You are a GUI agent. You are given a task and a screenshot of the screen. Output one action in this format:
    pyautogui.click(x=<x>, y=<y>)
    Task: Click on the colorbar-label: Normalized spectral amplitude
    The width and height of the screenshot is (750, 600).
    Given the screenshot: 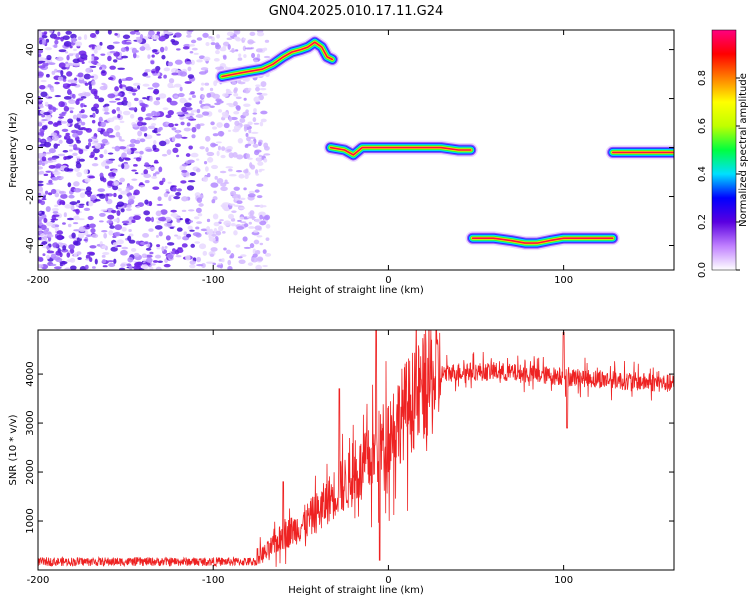 What is the action you would take?
    pyautogui.click(x=743, y=150)
    